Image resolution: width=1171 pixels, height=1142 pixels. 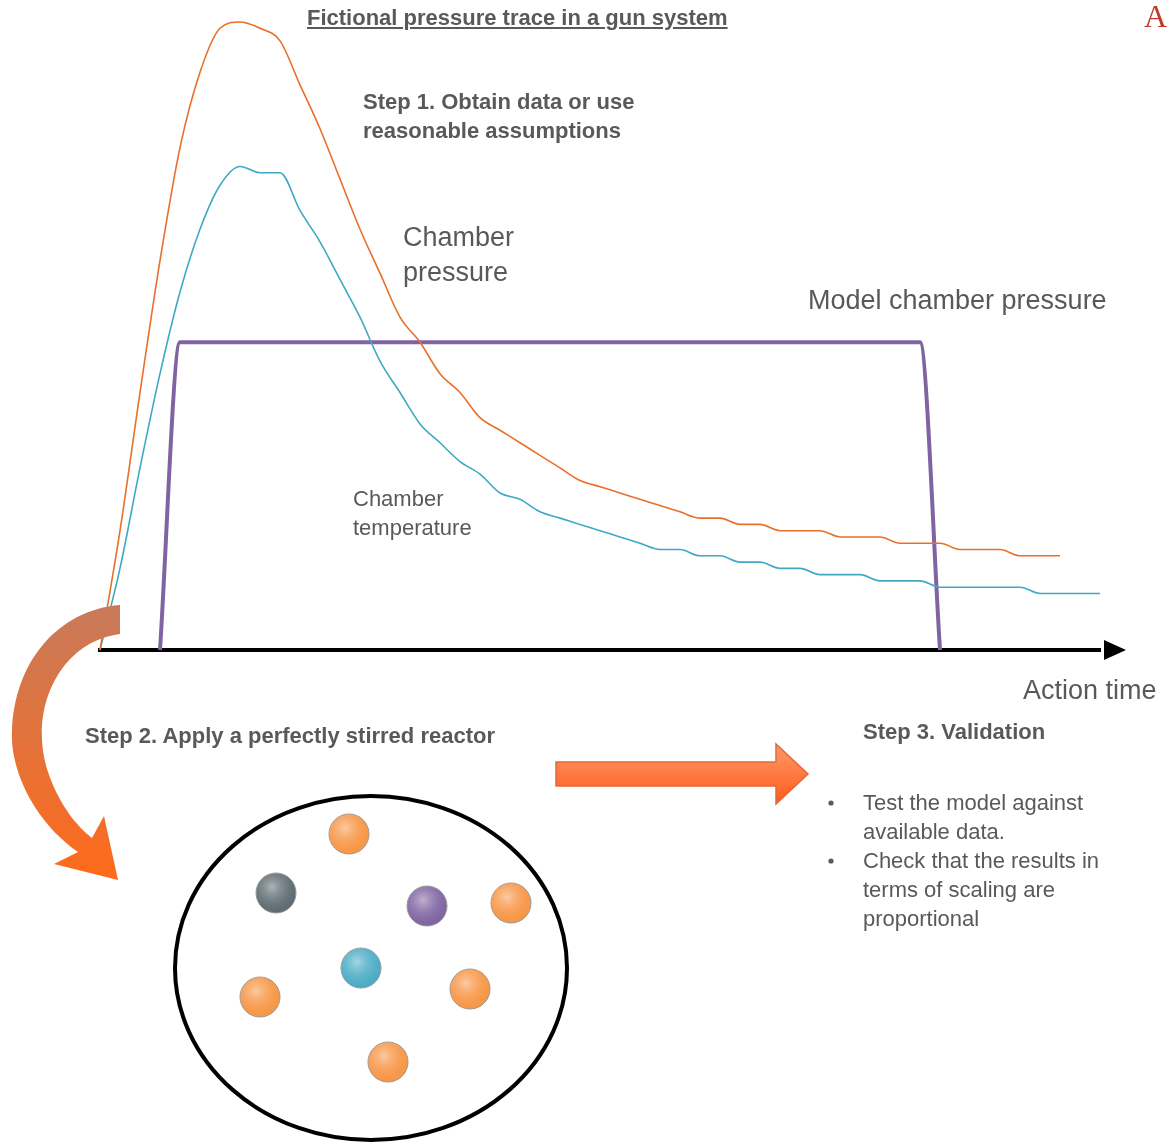 What do you see at coordinates (957, 300) in the screenshot?
I see `series-label: Model chamber pressure` at bounding box center [957, 300].